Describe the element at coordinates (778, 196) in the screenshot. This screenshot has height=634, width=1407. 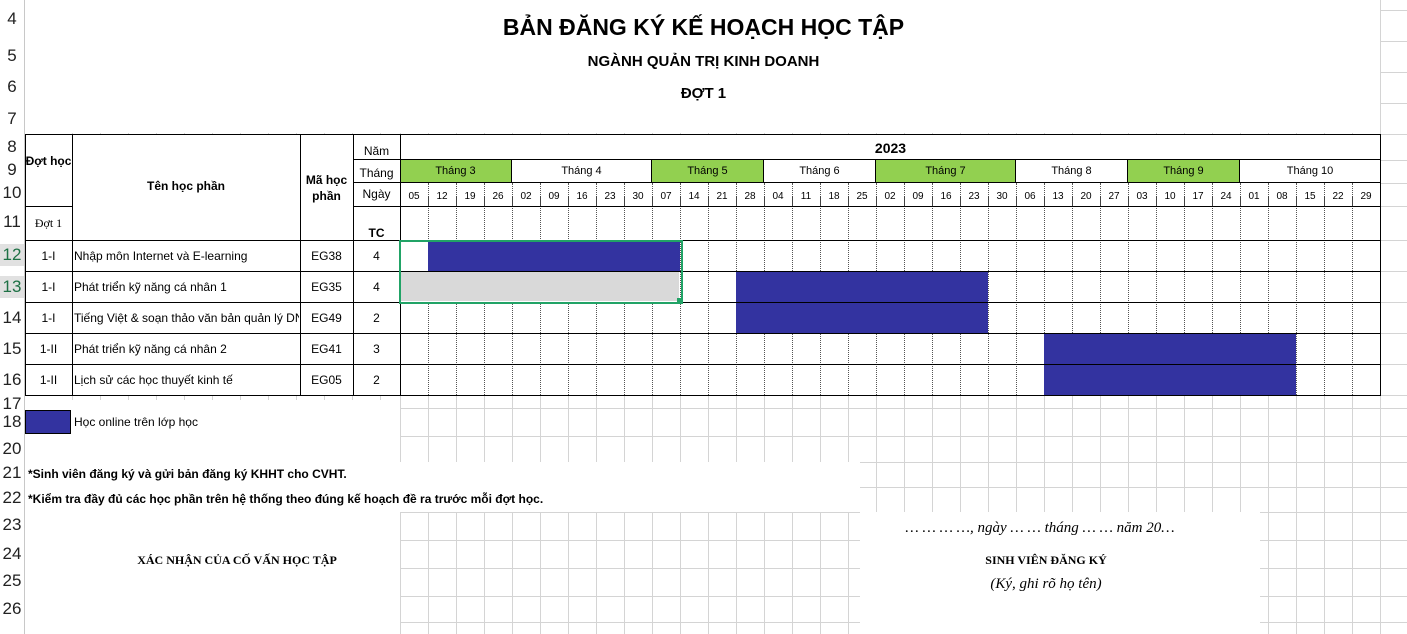
I see `day-header: 04` at that location.